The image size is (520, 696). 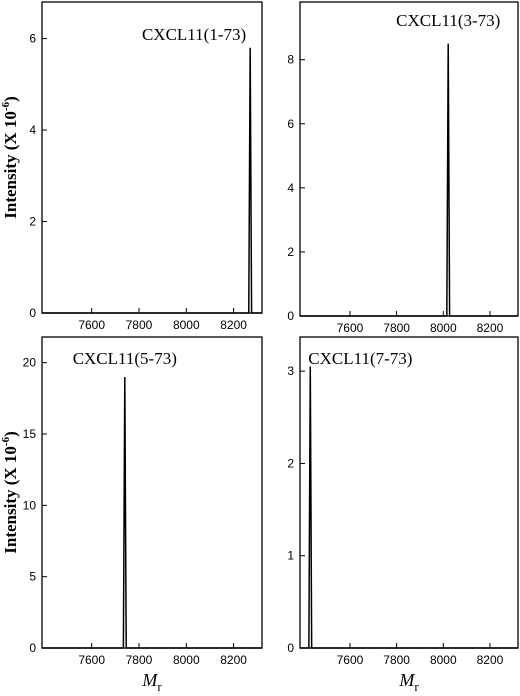 I want to click on y-tick-label: 10, so click(x=30, y=505).